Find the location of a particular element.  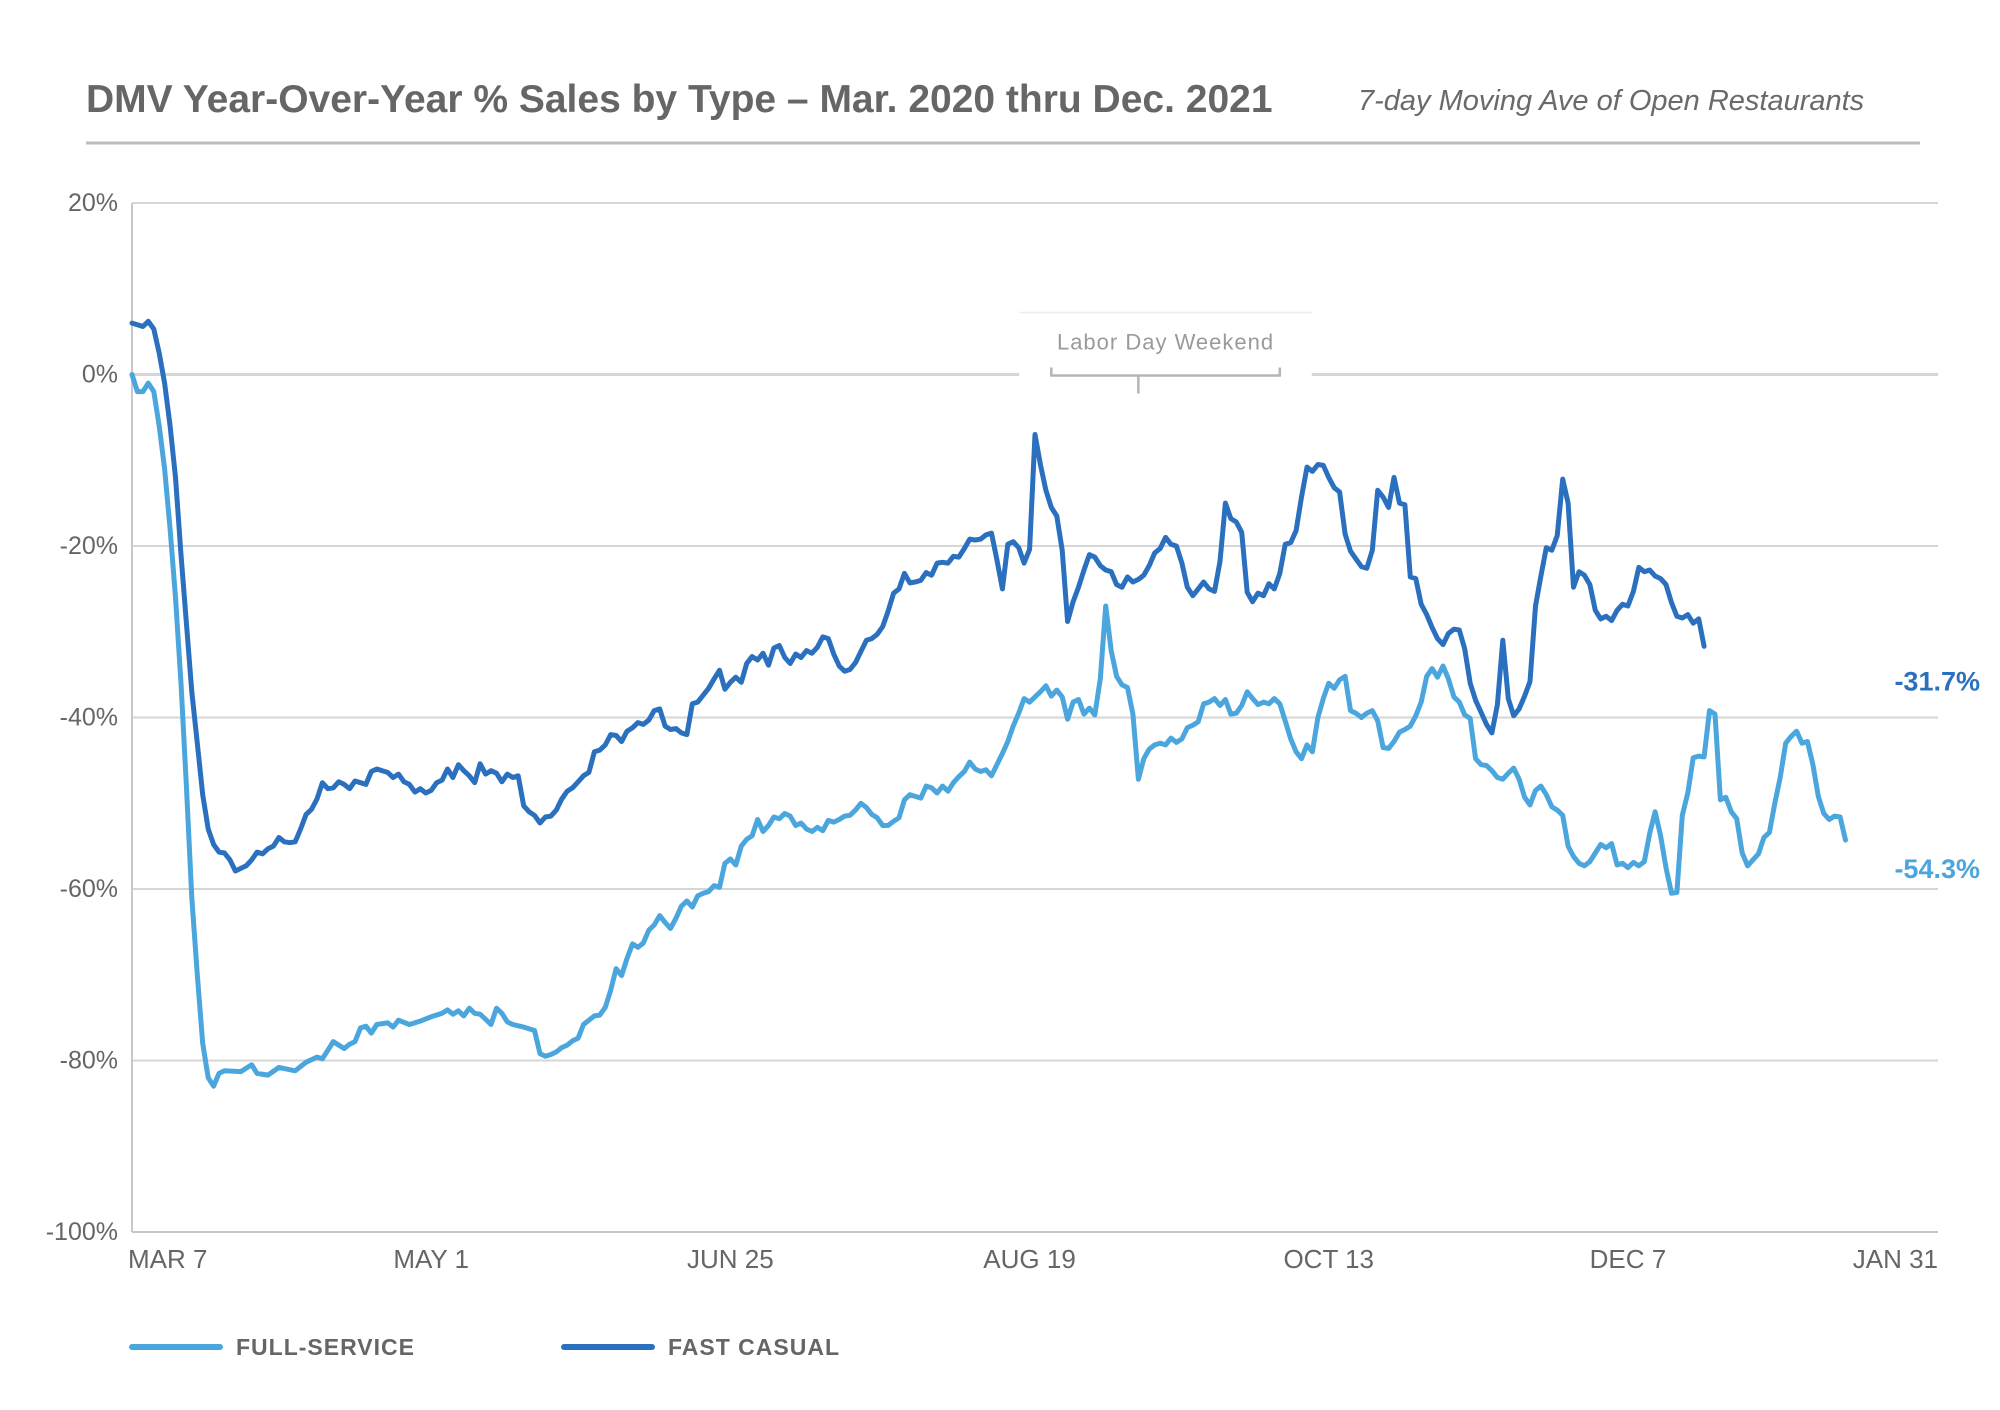

y-tick-label: 20% is located at coordinates (93, 203).